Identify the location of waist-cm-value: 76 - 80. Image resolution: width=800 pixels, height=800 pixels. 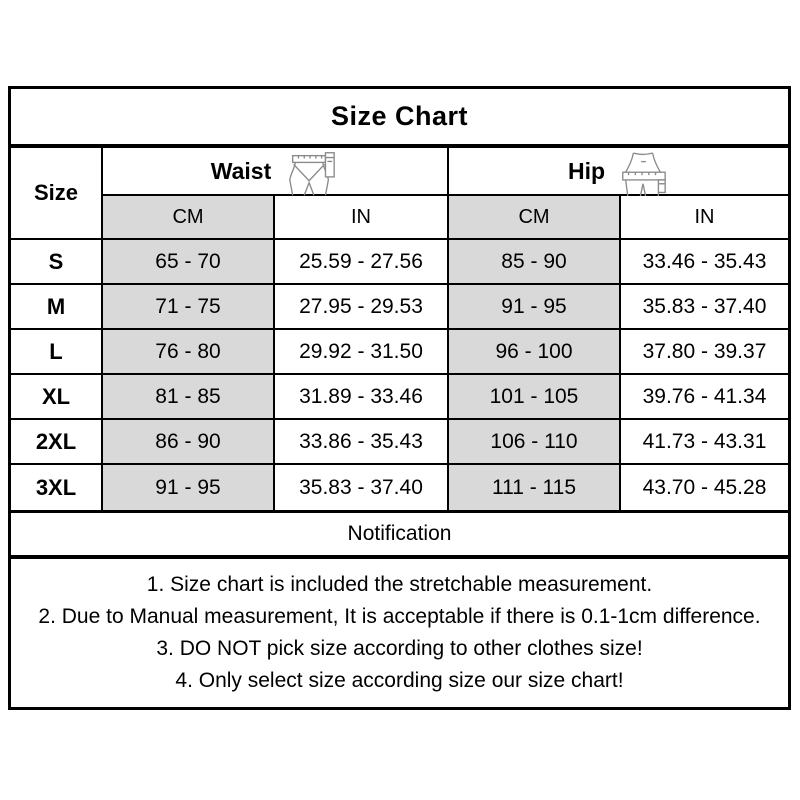
(189, 352).